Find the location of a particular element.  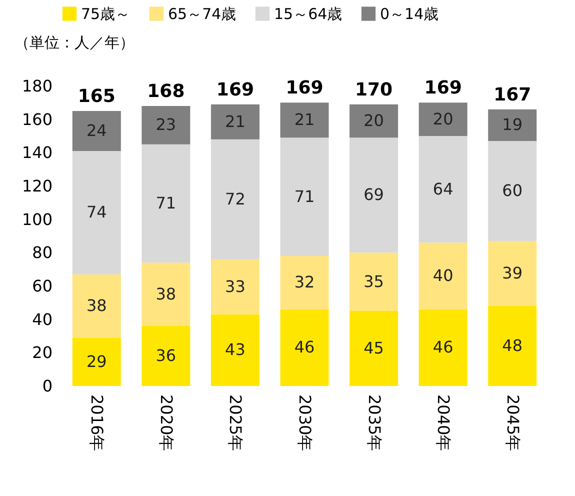

y-tick-label: 80 is located at coordinates (42, 252).